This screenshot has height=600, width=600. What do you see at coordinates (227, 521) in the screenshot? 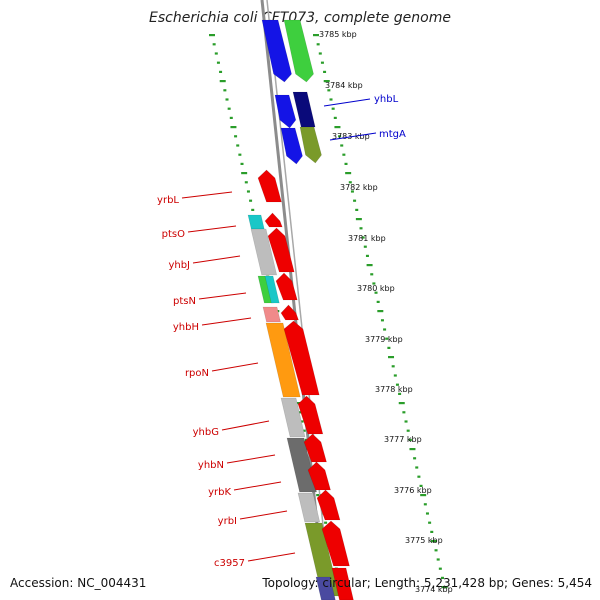
I see `gene-label-yrbI: yrbI` at bounding box center [227, 521].